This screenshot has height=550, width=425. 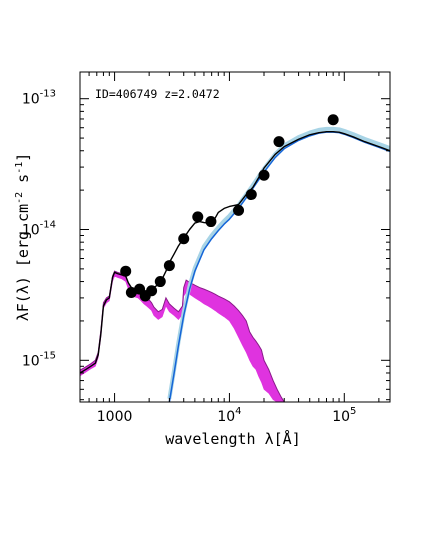 I want to click on y-axis-label-exp1: -2, so click(x=19, y=198).